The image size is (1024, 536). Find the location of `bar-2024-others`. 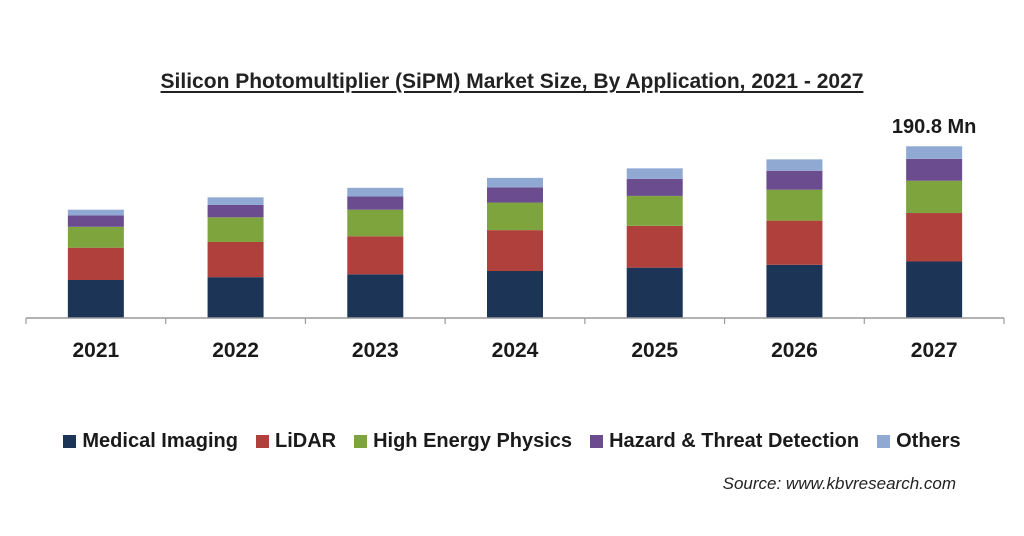

bar-2024-others is located at coordinates (515, 182).